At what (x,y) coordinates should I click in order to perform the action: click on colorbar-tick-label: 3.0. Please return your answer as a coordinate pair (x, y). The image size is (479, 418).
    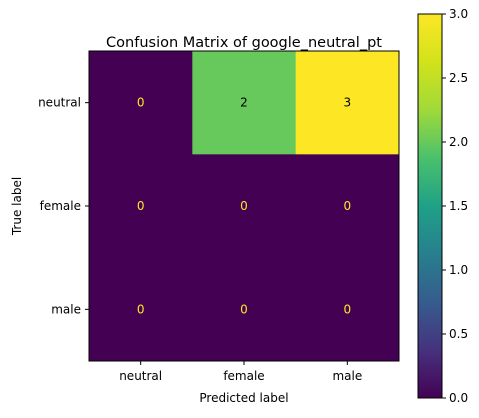
    Looking at the image, I should click on (458, 14).